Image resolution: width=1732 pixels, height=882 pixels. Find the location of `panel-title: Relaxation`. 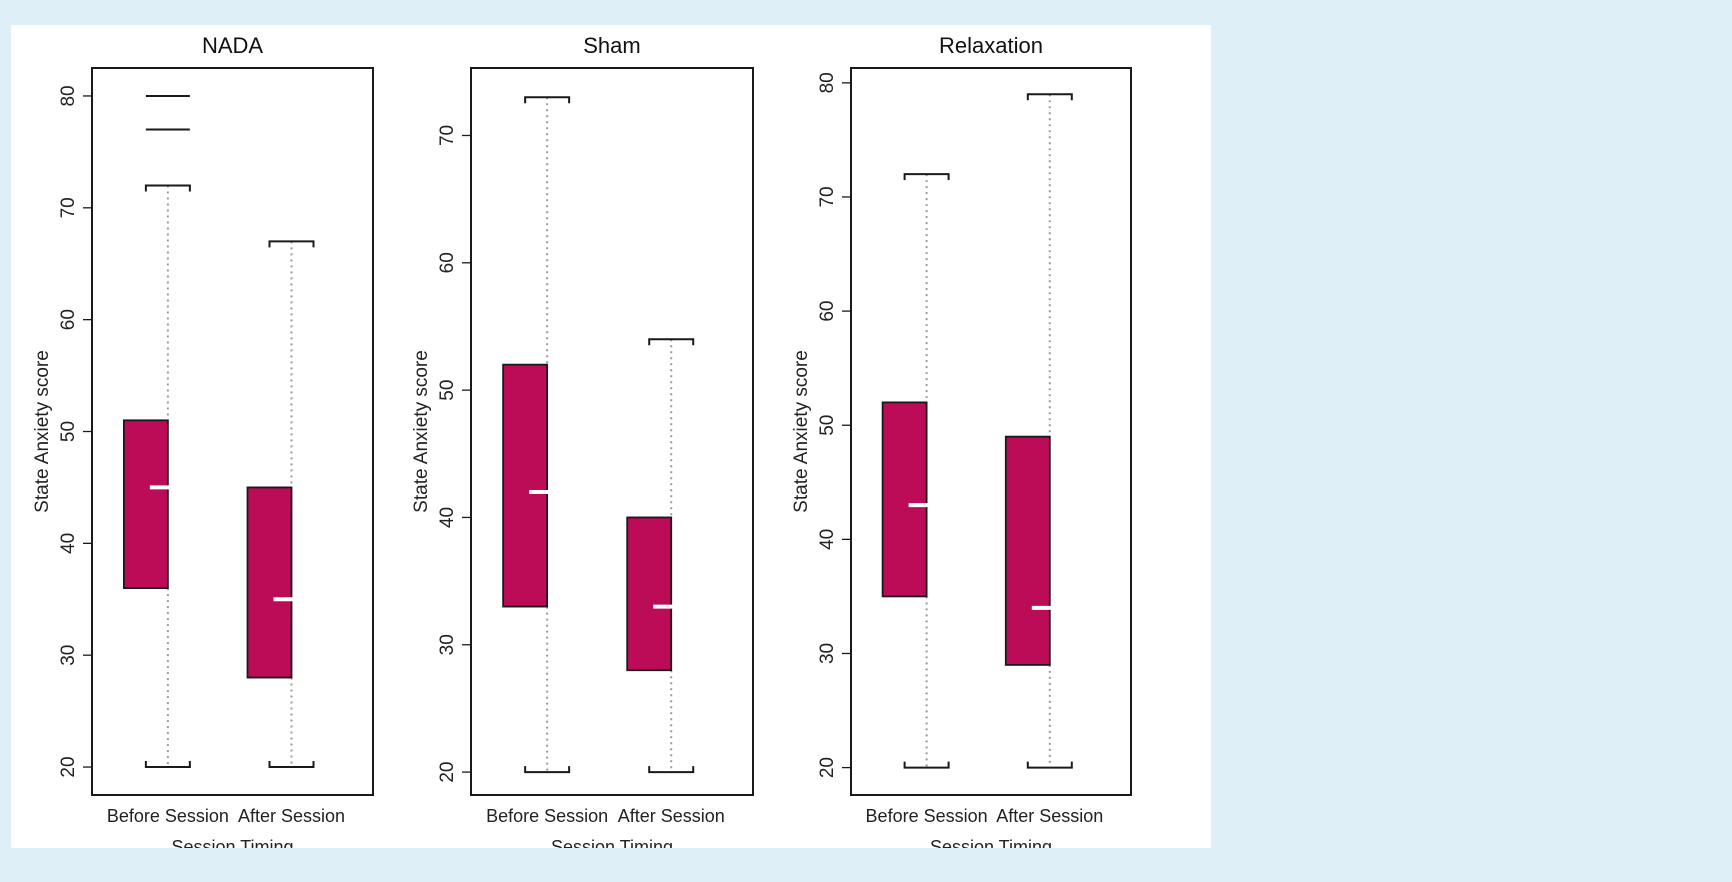

panel-title: Relaxation is located at coordinates (991, 45).